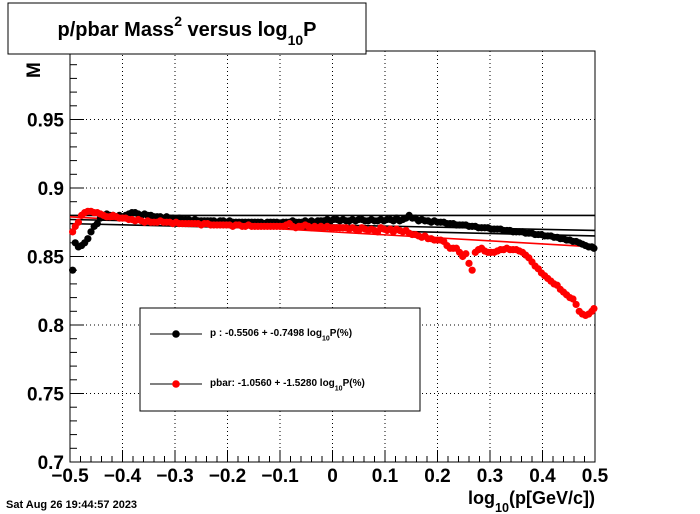 The image size is (700, 514). I want to click on y-axis-label: M, so click(34, 70).